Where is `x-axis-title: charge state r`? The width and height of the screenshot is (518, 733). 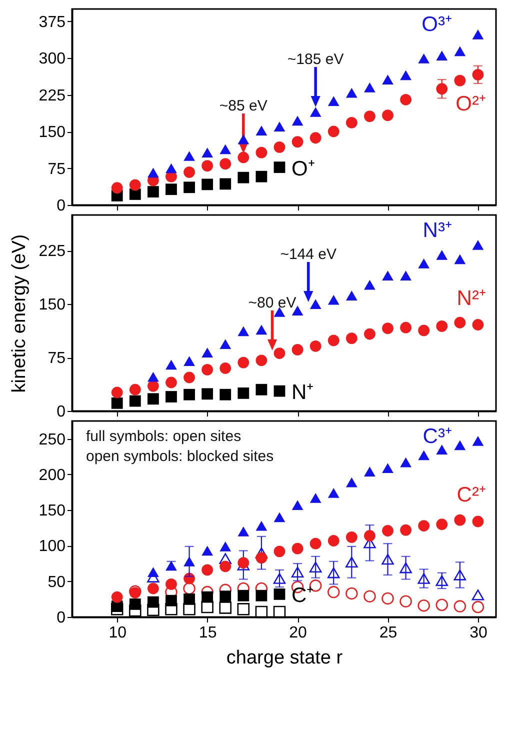
x-axis-title: charge state r is located at coordinates (285, 658).